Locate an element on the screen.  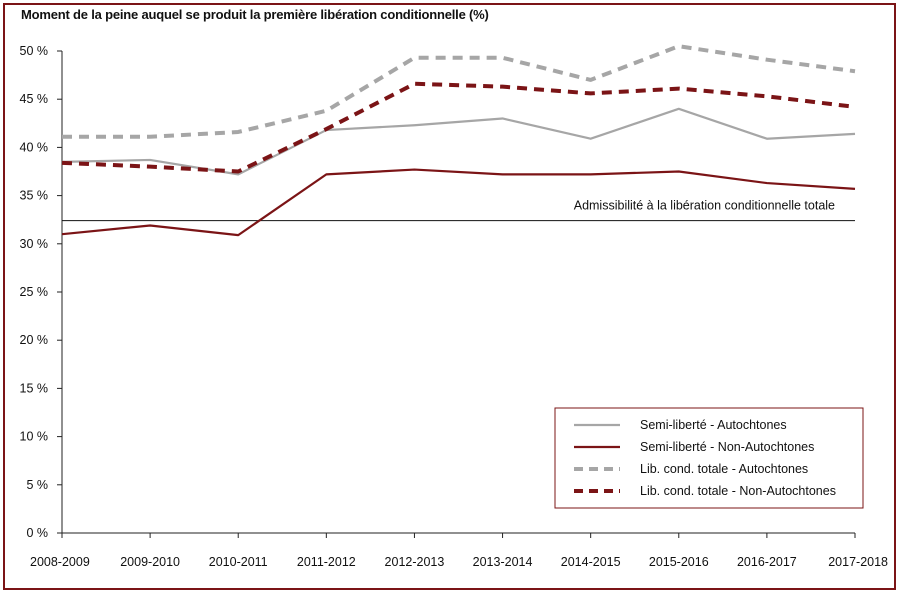
y-tick-label: 5 % is located at coordinates (37, 485).